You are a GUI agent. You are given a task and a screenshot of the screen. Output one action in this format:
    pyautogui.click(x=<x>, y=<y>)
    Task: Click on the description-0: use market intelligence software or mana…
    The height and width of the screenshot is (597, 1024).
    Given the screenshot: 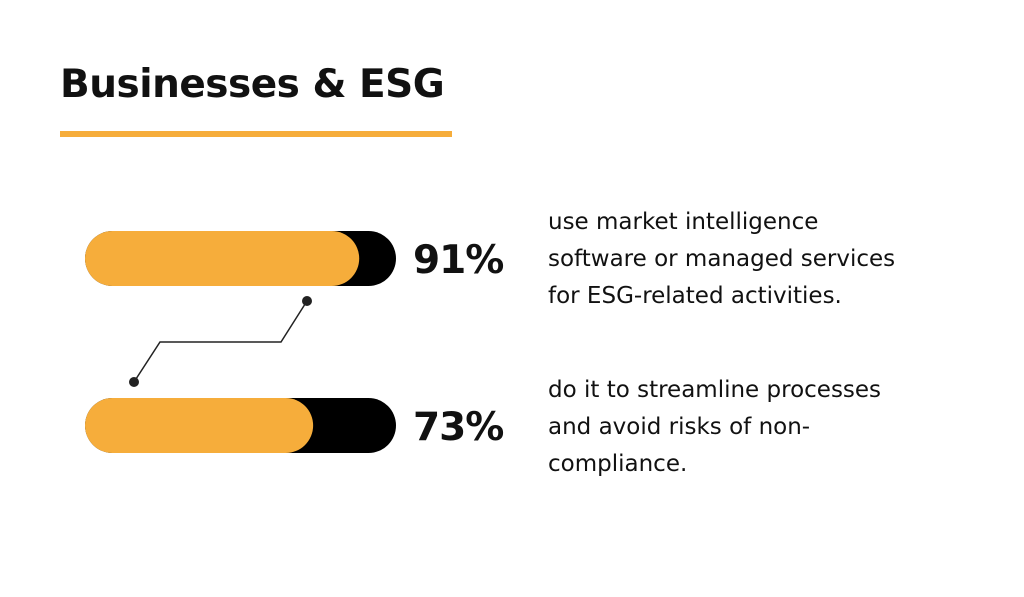 What is the action you would take?
    pyautogui.click(x=768, y=259)
    